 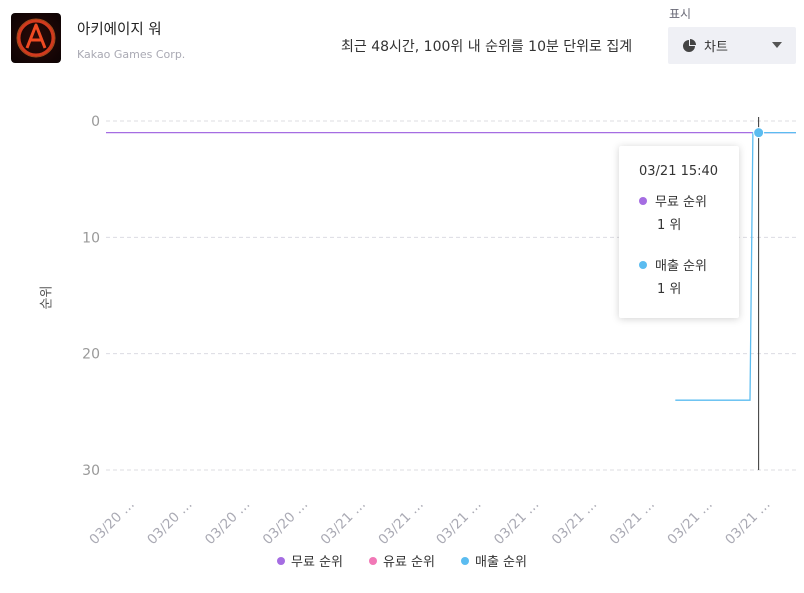 I want to click on legend-label: 매출 순위, so click(x=500, y=562).